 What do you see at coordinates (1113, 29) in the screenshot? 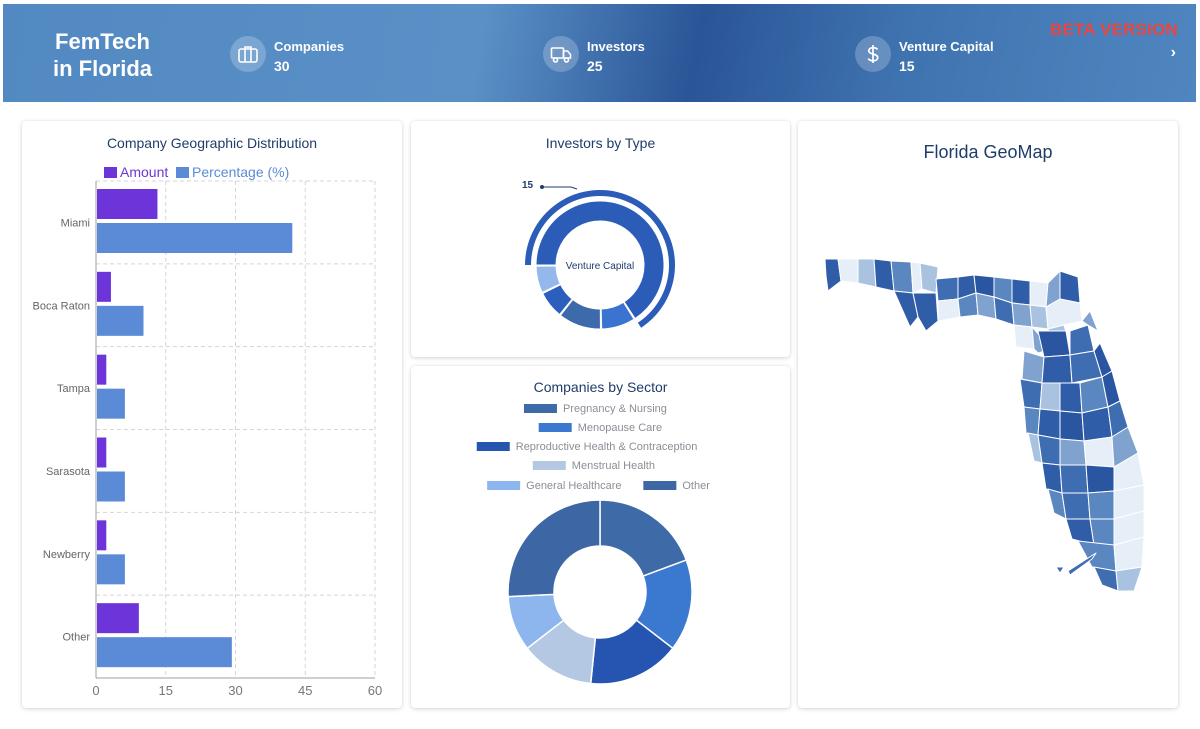
I see `beta-badge: BETA VERSION` at bounding box center [1113, 29].